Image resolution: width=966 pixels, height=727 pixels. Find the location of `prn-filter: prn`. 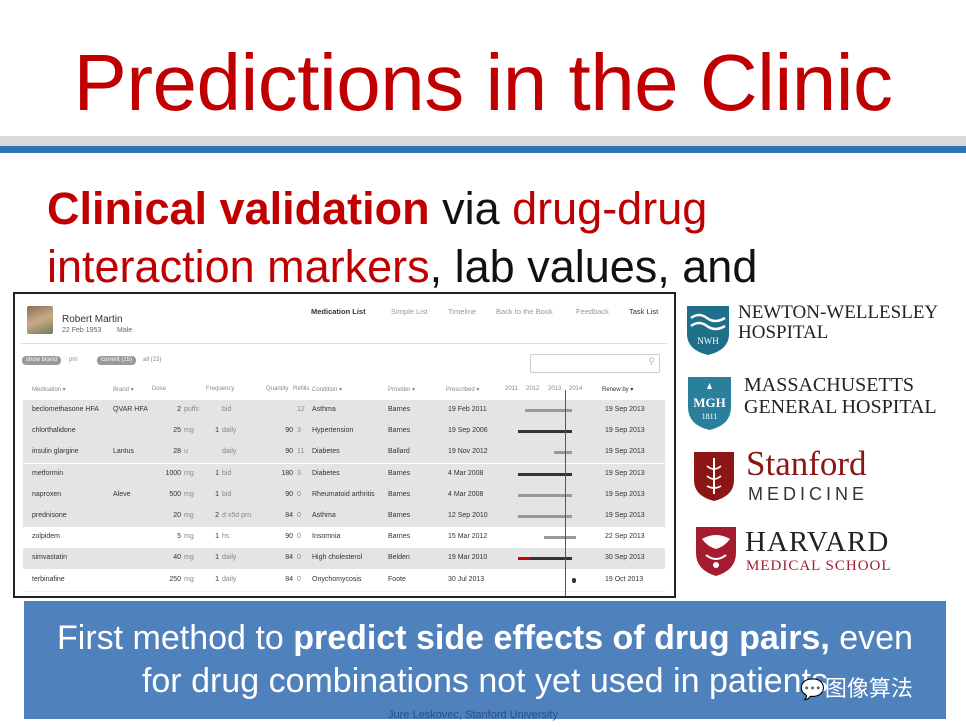

prn-filter: prn is located at coordinates (73, 360).